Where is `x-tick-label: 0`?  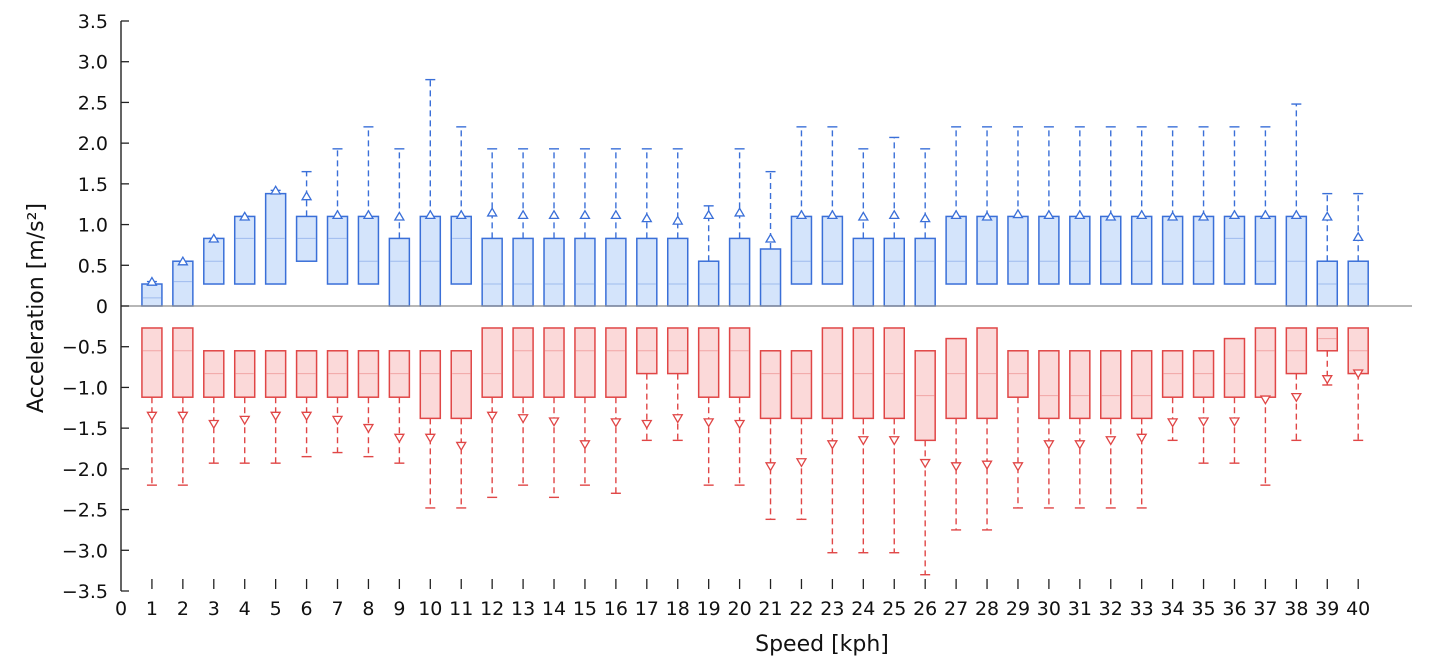
x-tick-label: 0 is located at coordinates (121, 609).